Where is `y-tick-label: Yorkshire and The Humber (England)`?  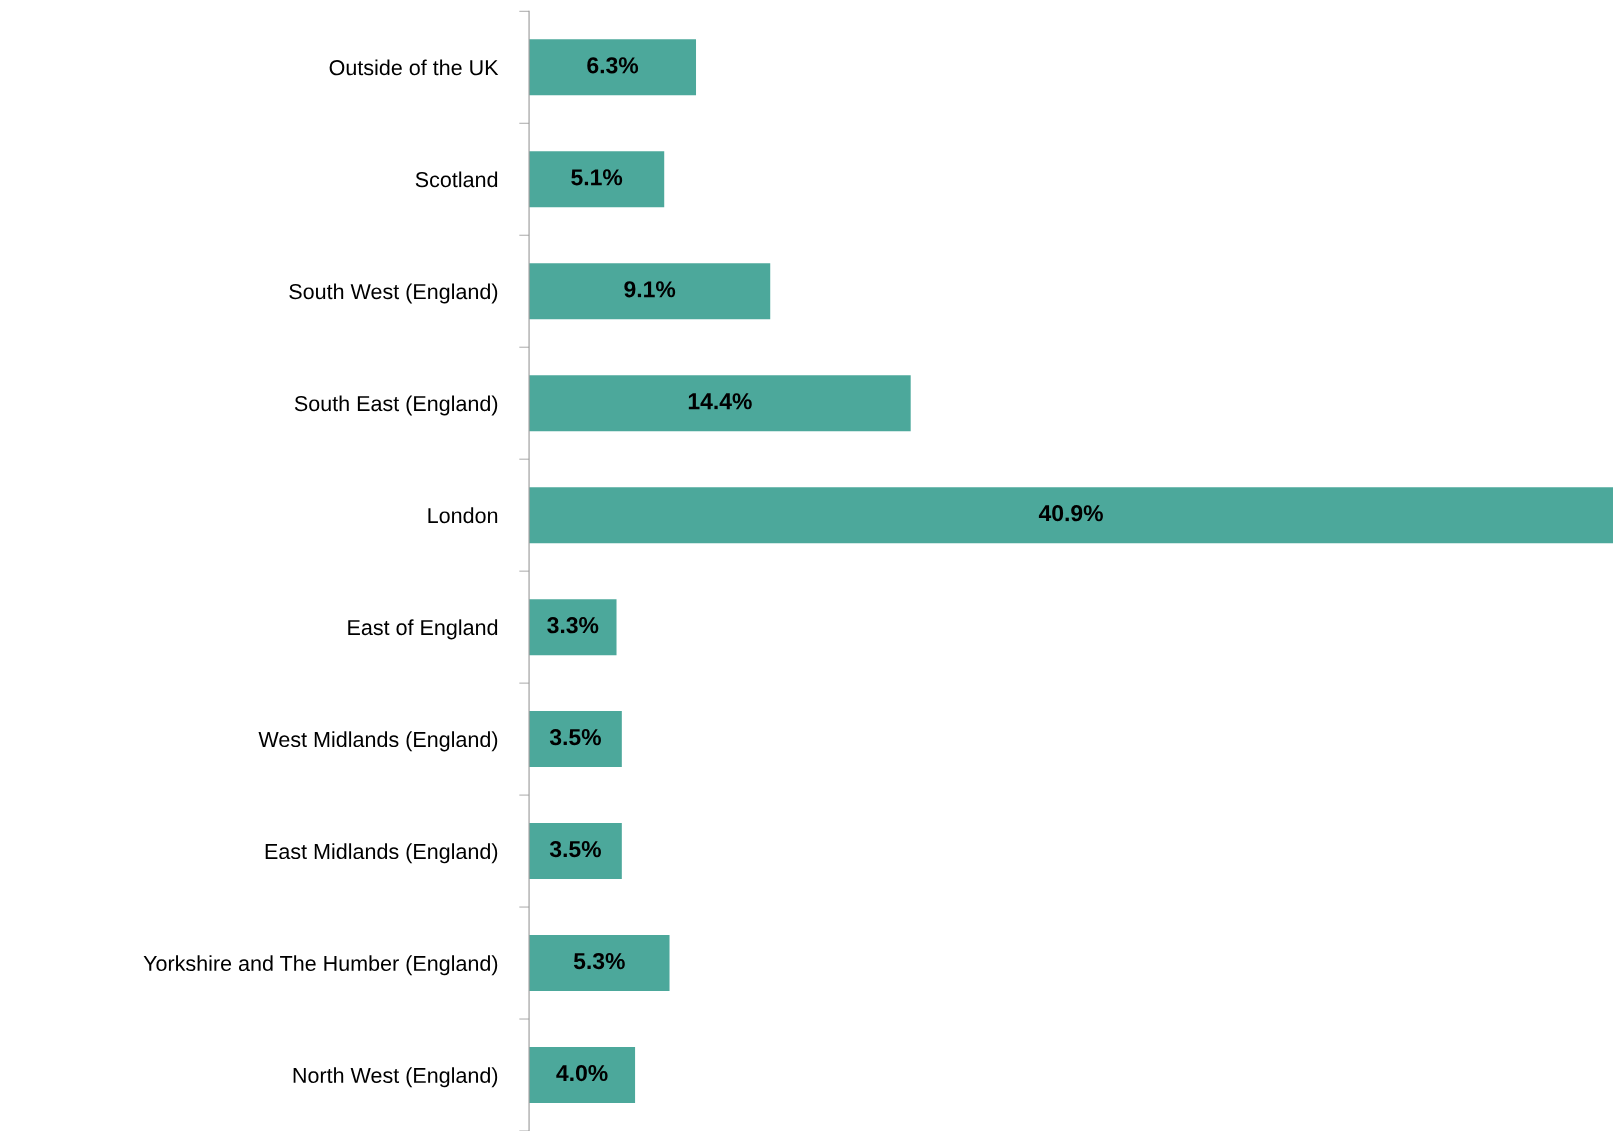 y-tick-label: Yorkshire and The Humber (England) is located at coordinates (320, 965).